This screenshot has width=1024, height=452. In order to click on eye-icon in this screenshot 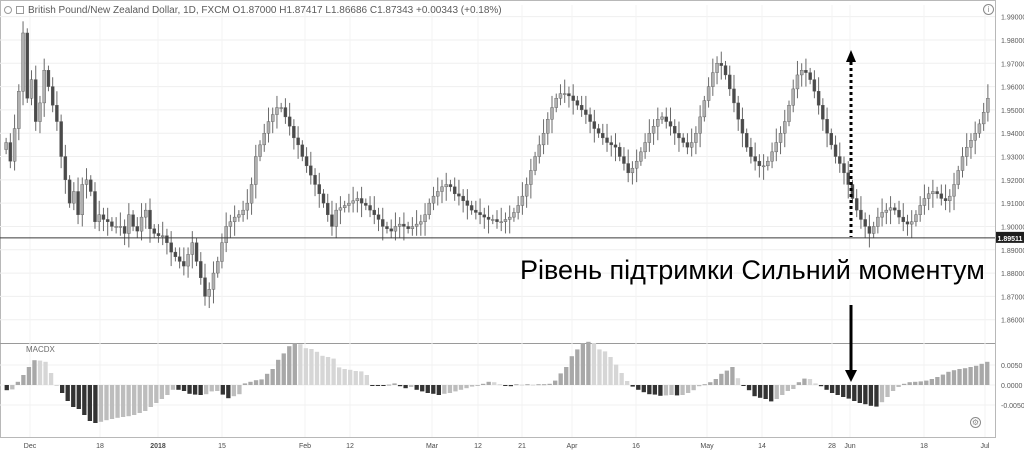, I will do `click(8, 10)`.